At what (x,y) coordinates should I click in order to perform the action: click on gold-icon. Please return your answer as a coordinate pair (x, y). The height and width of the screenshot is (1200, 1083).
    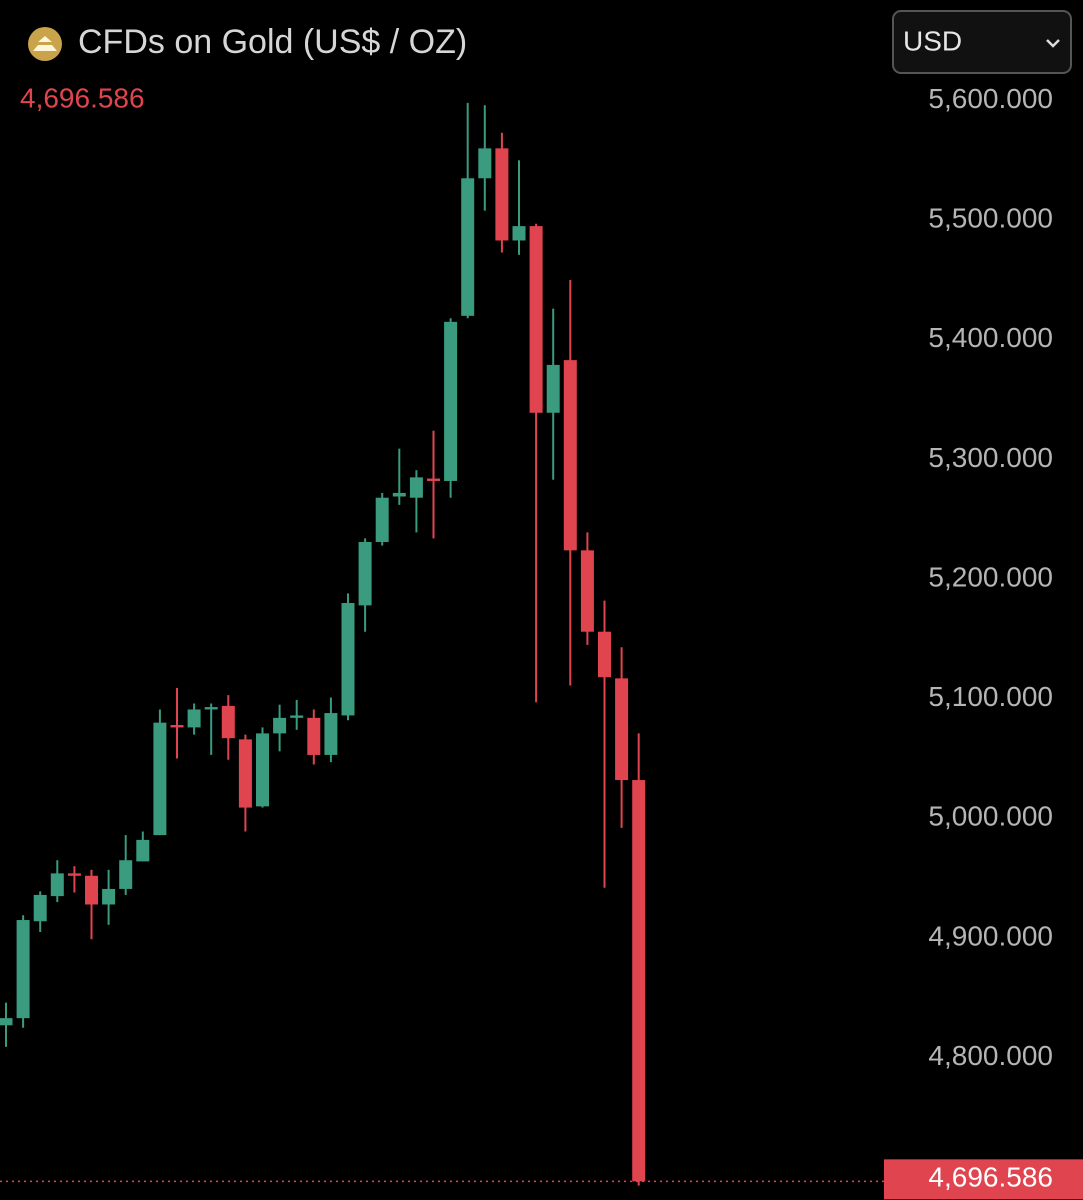
    Looking at the image, I should click on (45, 44).